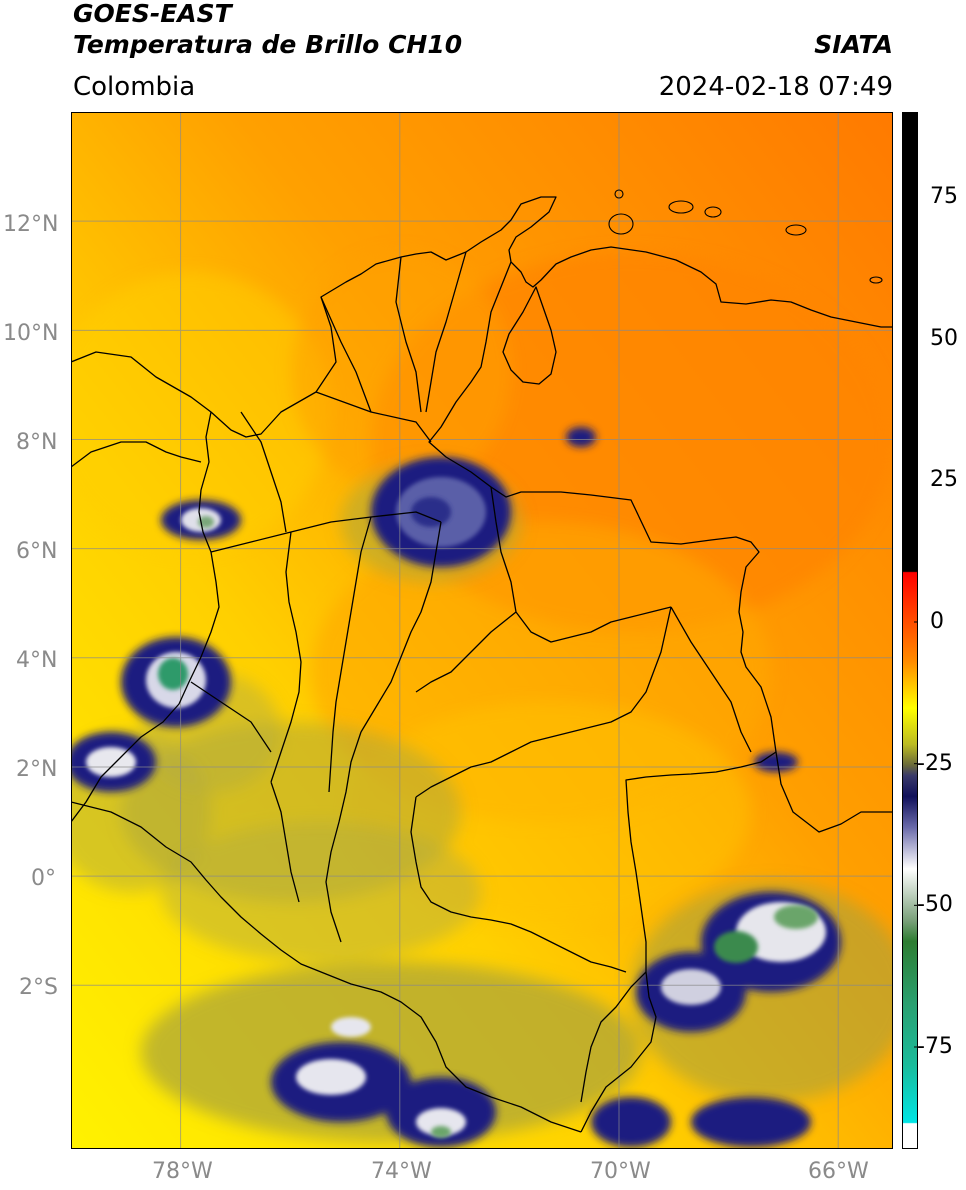  I want to click on lat-label-8n: 8°N, so click(37, 442).